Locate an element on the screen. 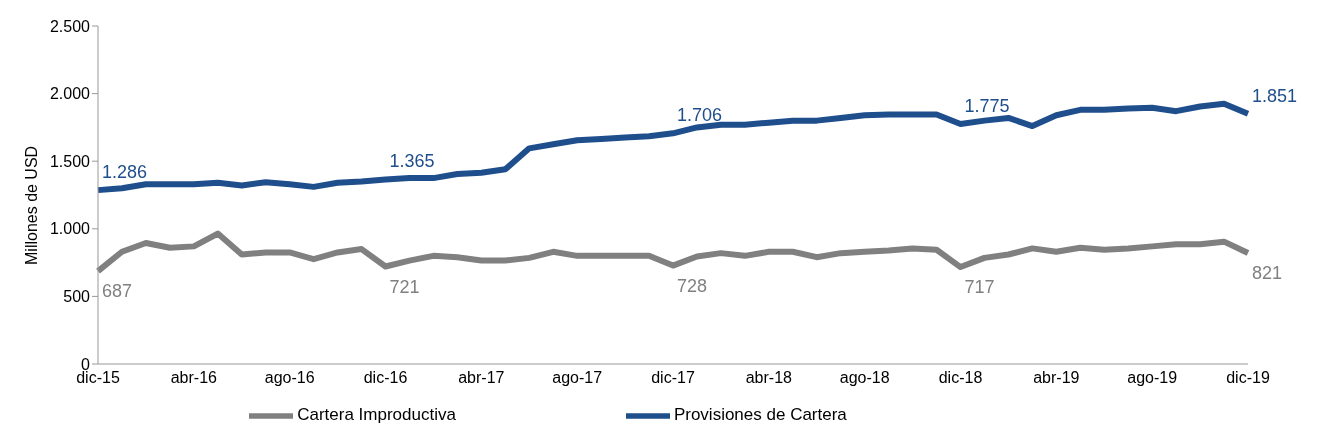 The height and width of the screenshot is (446, 1318). x-tick-label: dic-17 is located at coordinates (673, 378).